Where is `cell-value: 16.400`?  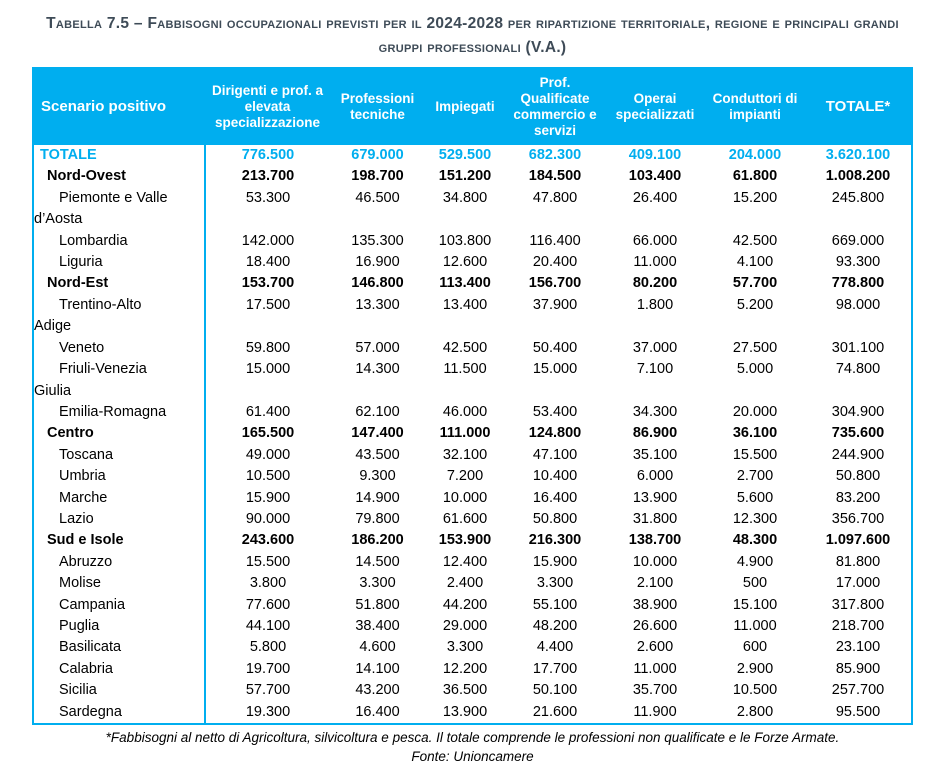 cell-value: 16.400 is located at coordinates (377, 711).